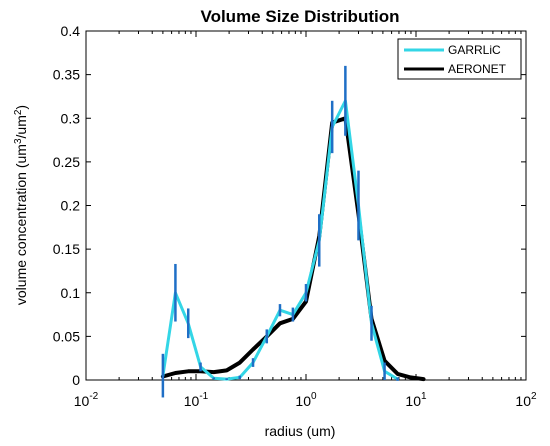 This screenshot has height=446, width=550. Describe the element at coordinates (300, 16) in the screenshot. I see `chart-title: Volume Size Distribution` at that location.